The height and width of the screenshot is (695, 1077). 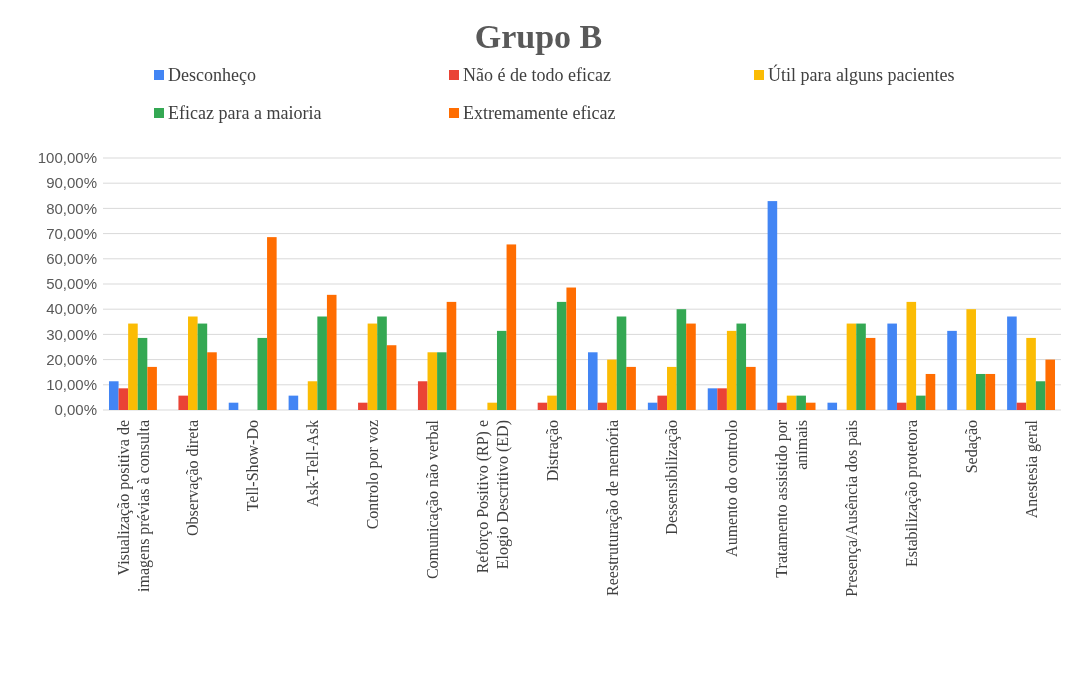 What do you see at coordinates (911, 494) in the screenshot?
I see `x-tick-label: Estabilização protetora` at bounding box center [911, 494].